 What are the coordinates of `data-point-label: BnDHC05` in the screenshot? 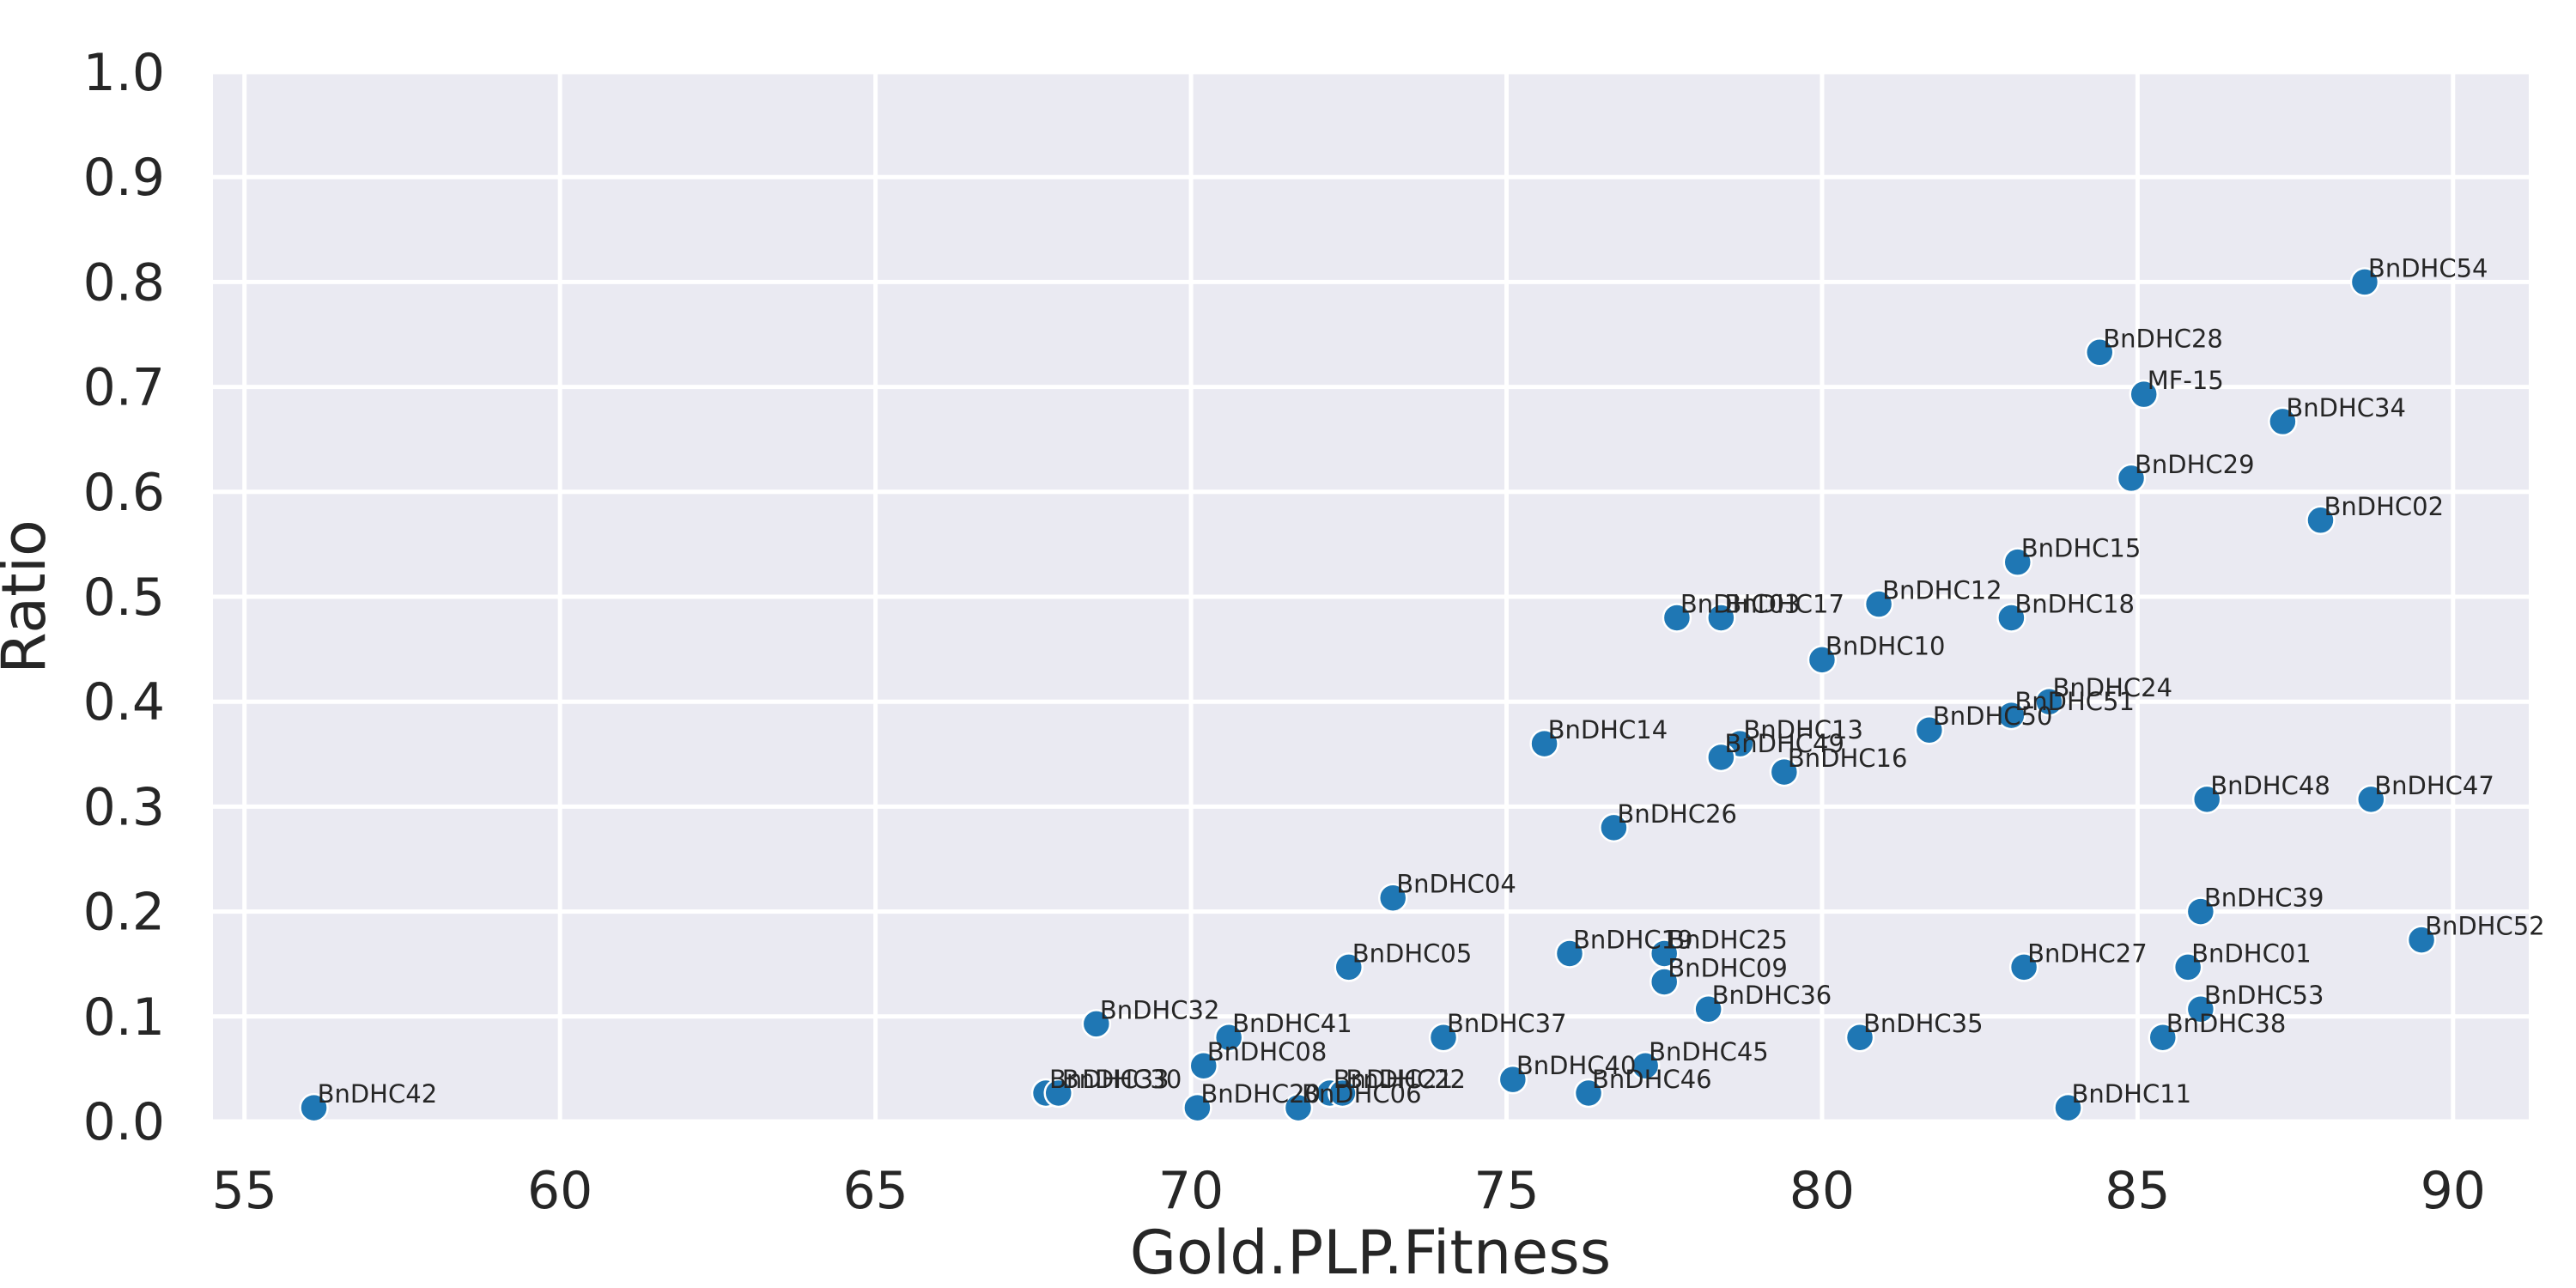 It's located at (1412, 954).